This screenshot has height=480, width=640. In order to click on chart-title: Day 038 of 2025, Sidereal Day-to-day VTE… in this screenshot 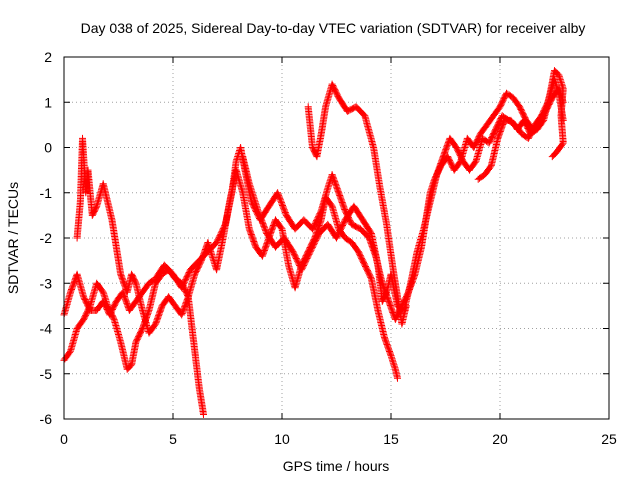, I will do `click(333, 28)`.